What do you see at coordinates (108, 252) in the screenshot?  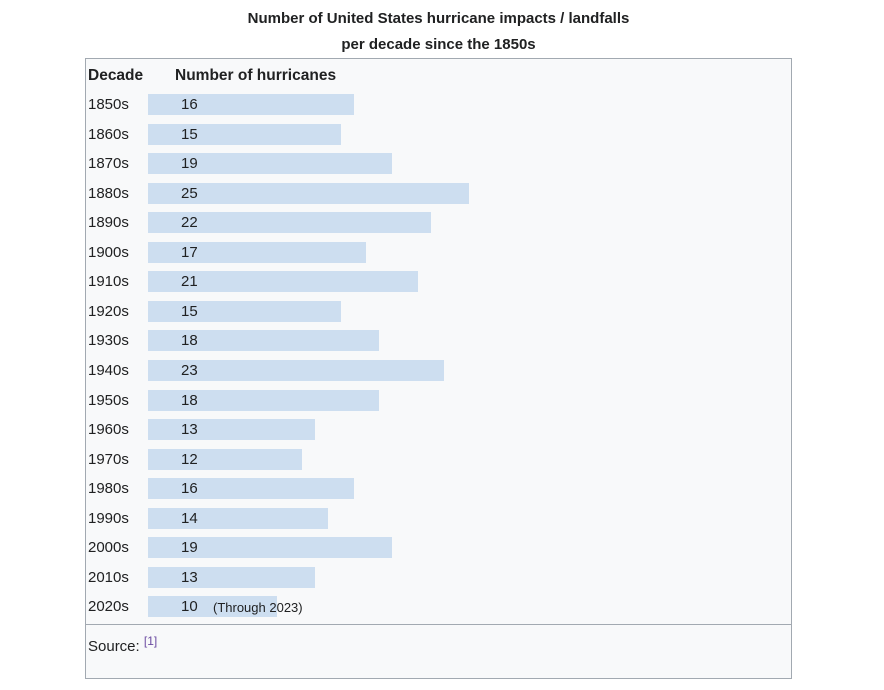 I see `decade-label: 1900s` at bounding box center [108, 252].